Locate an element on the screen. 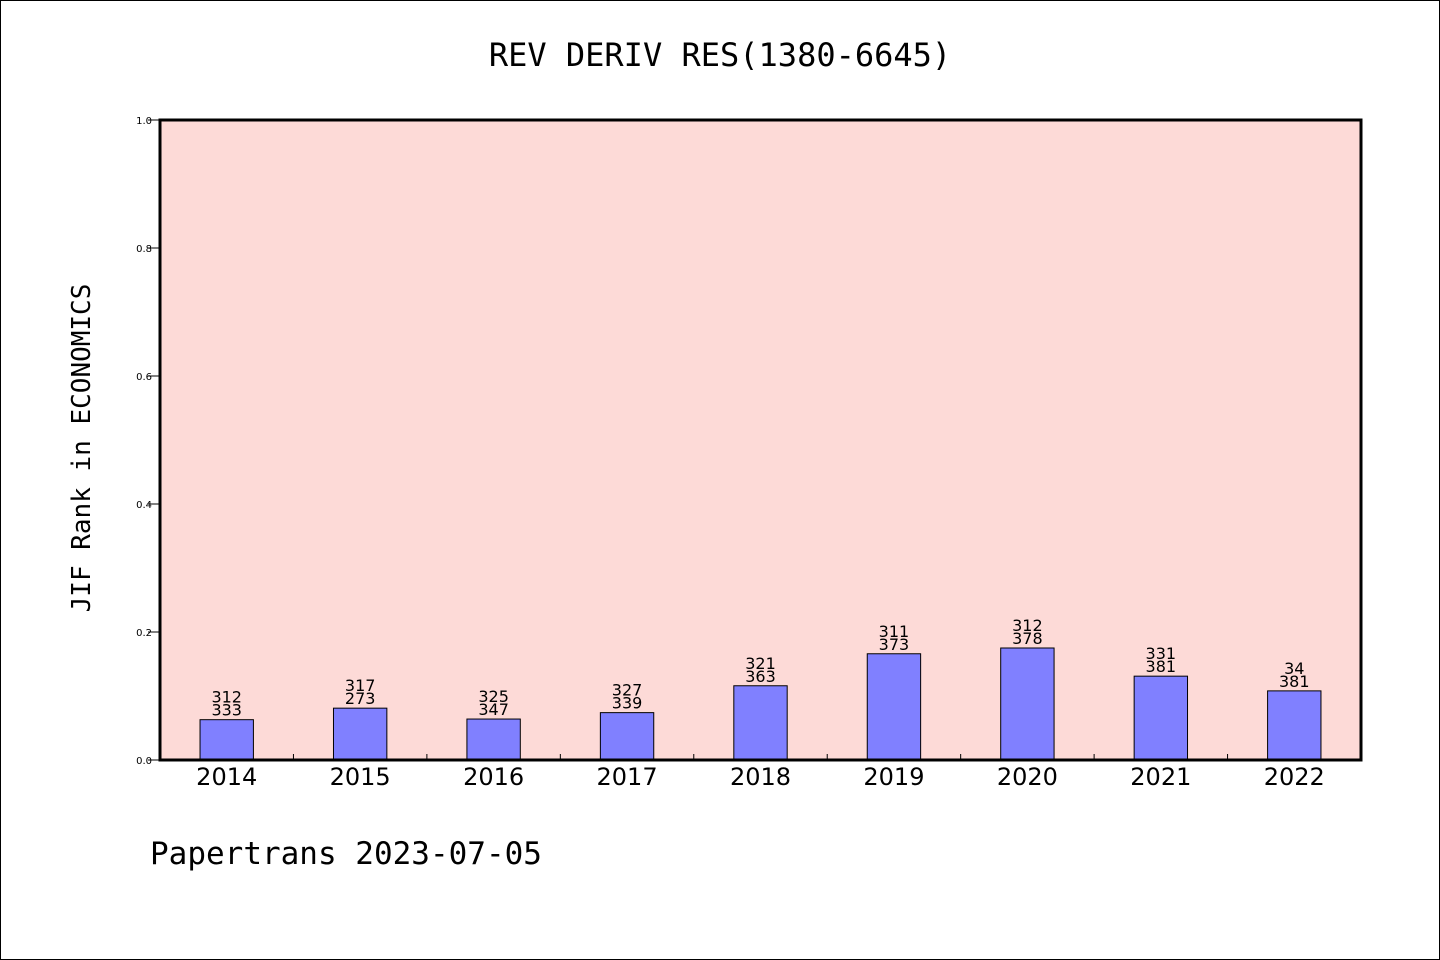  x-tick-label: 2022 is located at coordinates (1294, 777).